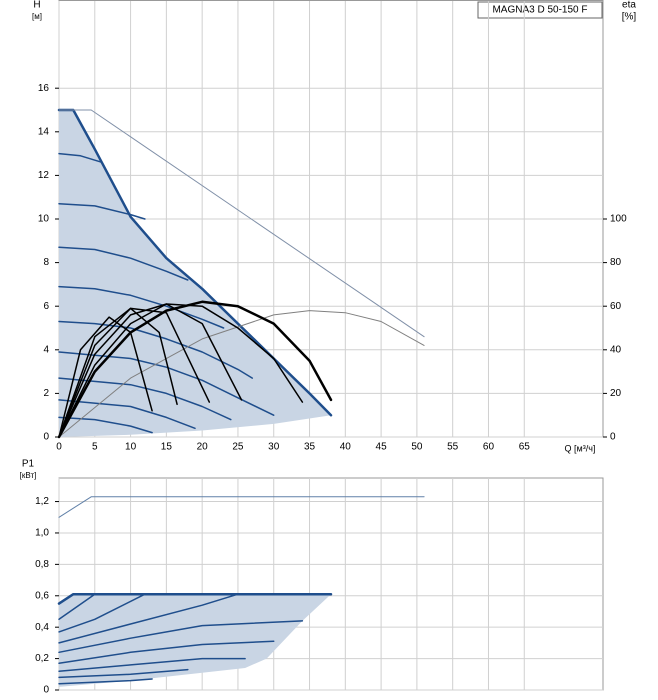 The height and width of the screenshot is (700, 658). Describe the element at coordinates (310, 447) in the screenshot. I see `x-tick-label: 35` at that location.